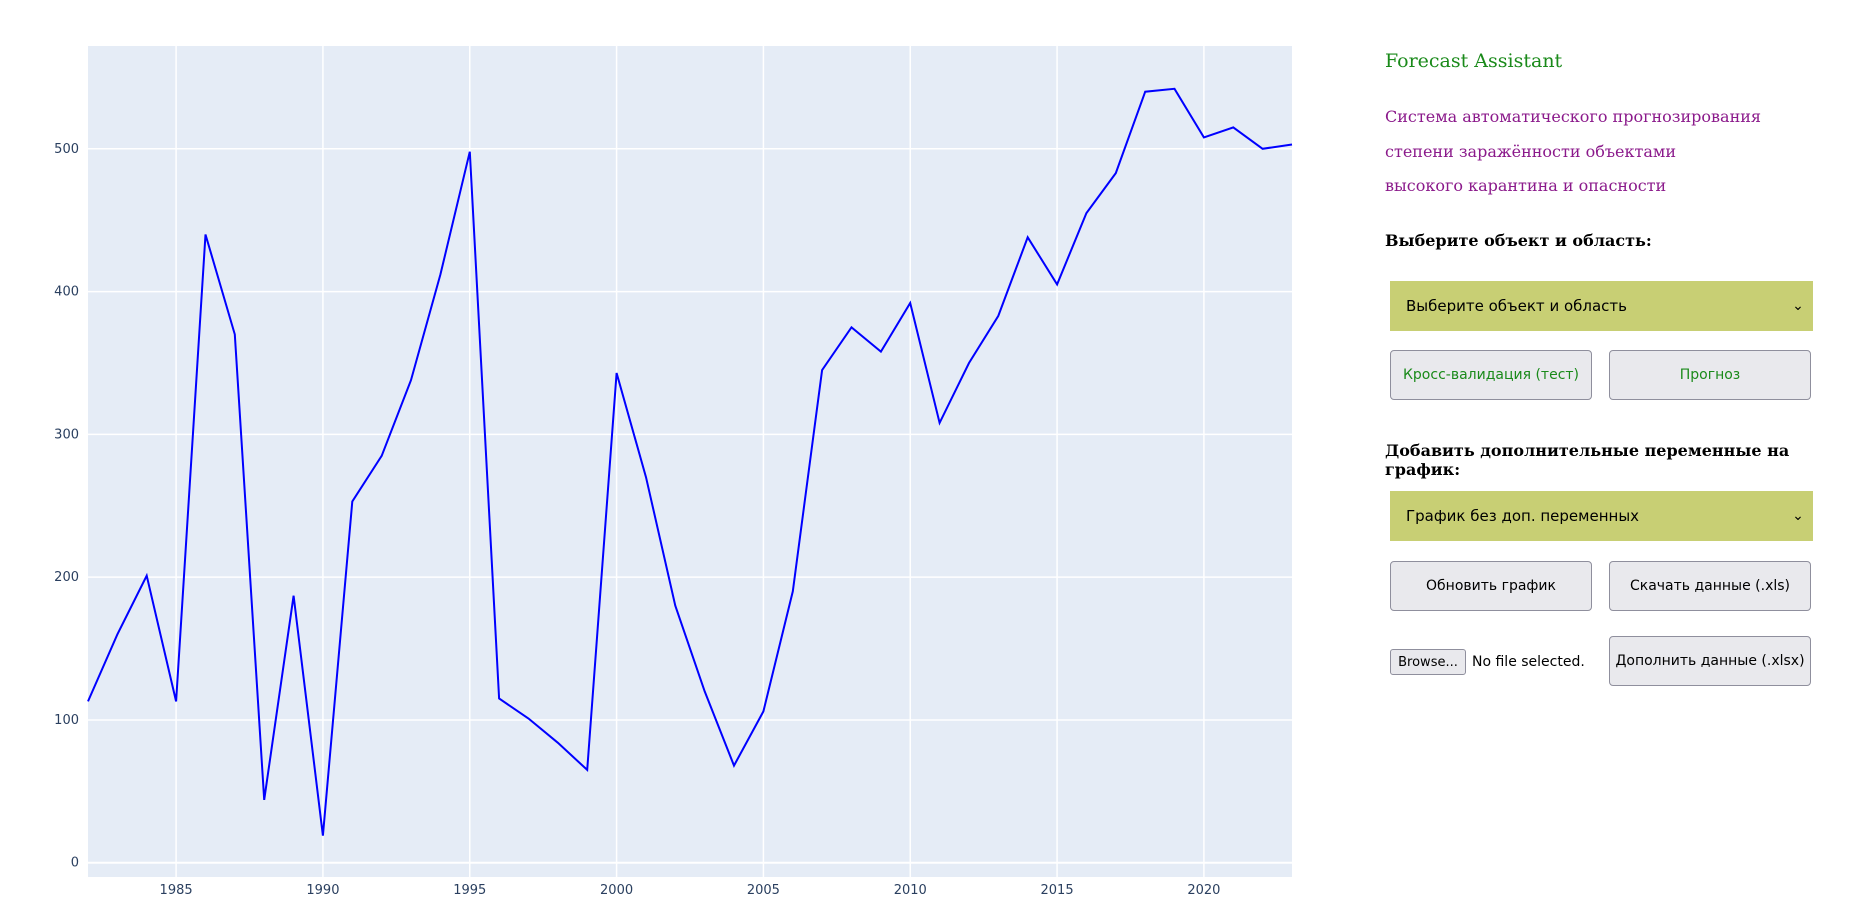 The image size is (1859, 916). I want to click on y-tick-labels: 0 100 200 300 400 500, so click(66, 506).